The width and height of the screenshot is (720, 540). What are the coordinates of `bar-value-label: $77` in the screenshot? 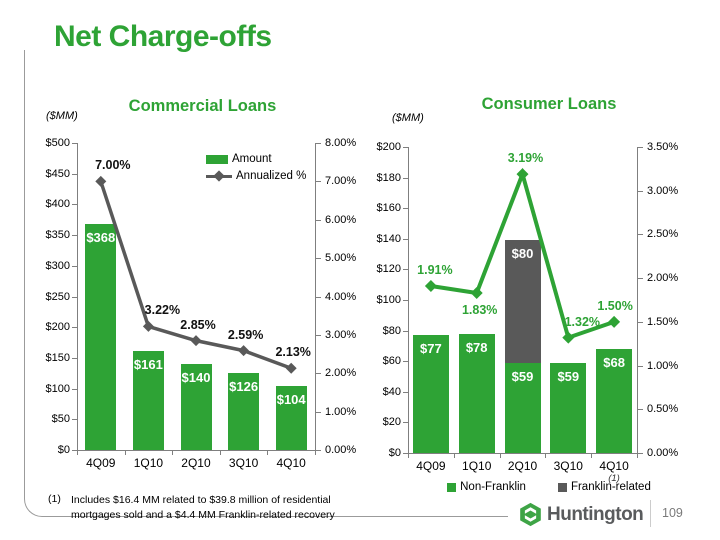 It's located at (431, 349).